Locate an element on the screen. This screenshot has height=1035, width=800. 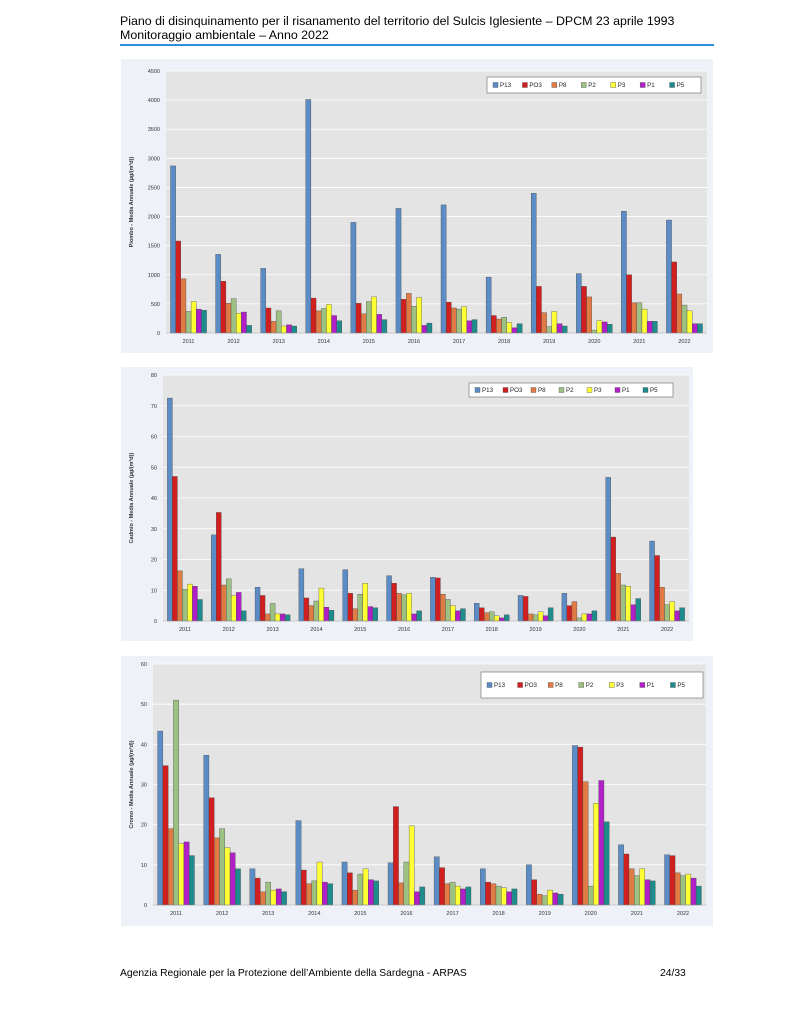
legend-swatch-P2 is located at coordinates (584, 85).